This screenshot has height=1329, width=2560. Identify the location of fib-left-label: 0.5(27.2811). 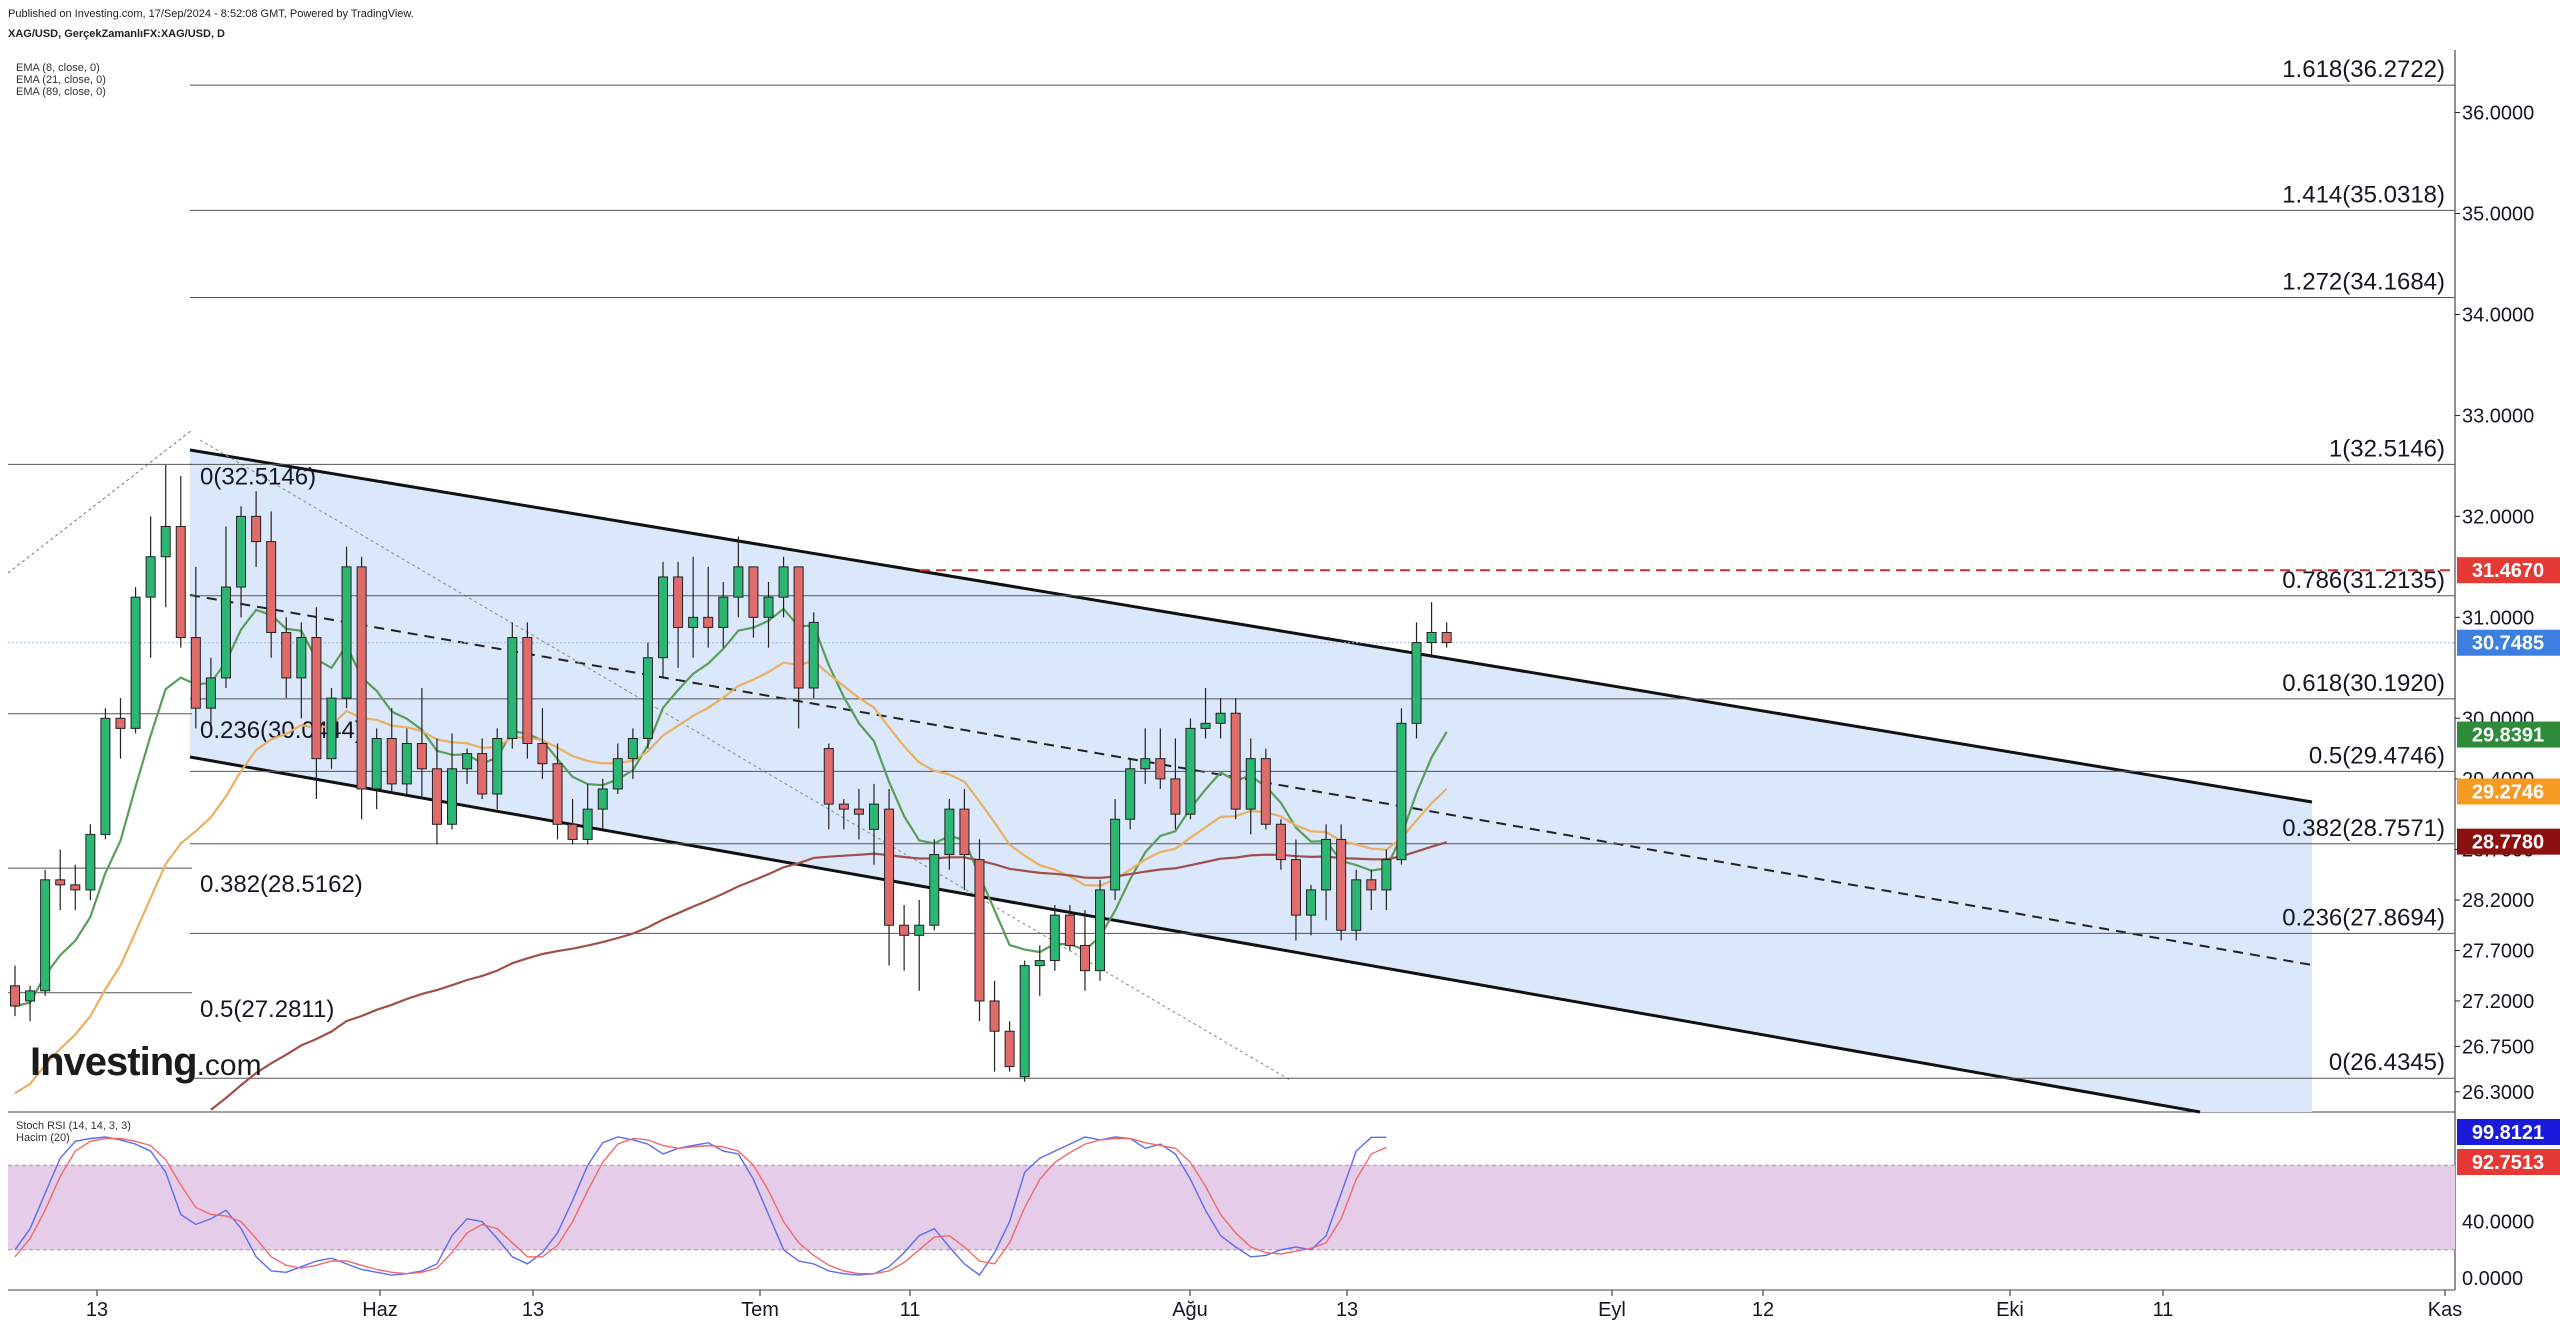
(267, 1009).